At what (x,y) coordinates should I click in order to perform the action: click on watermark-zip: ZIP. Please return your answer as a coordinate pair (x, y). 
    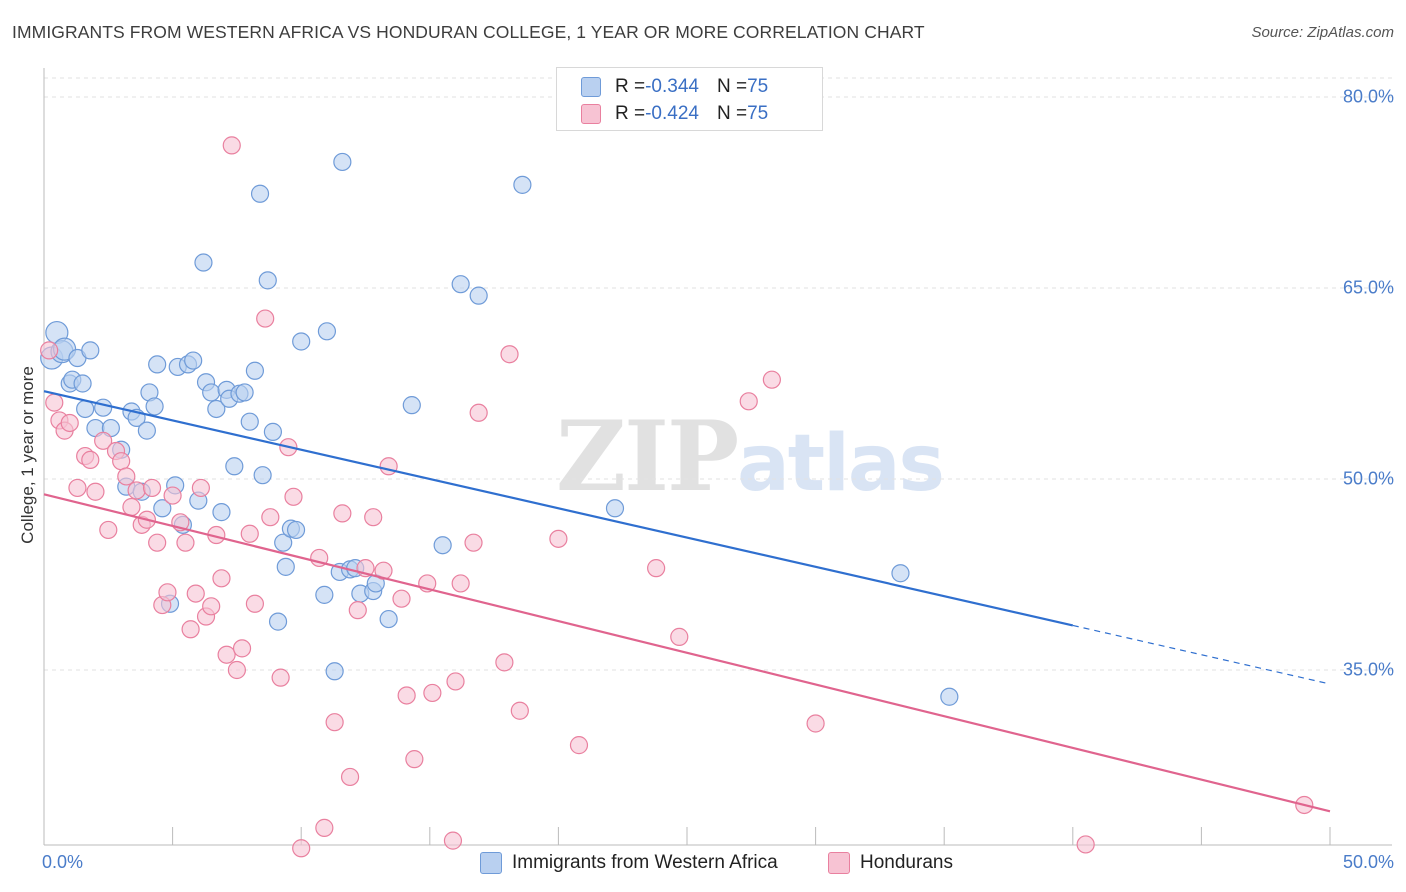
    Looking at the image, I should click on (647, 456).